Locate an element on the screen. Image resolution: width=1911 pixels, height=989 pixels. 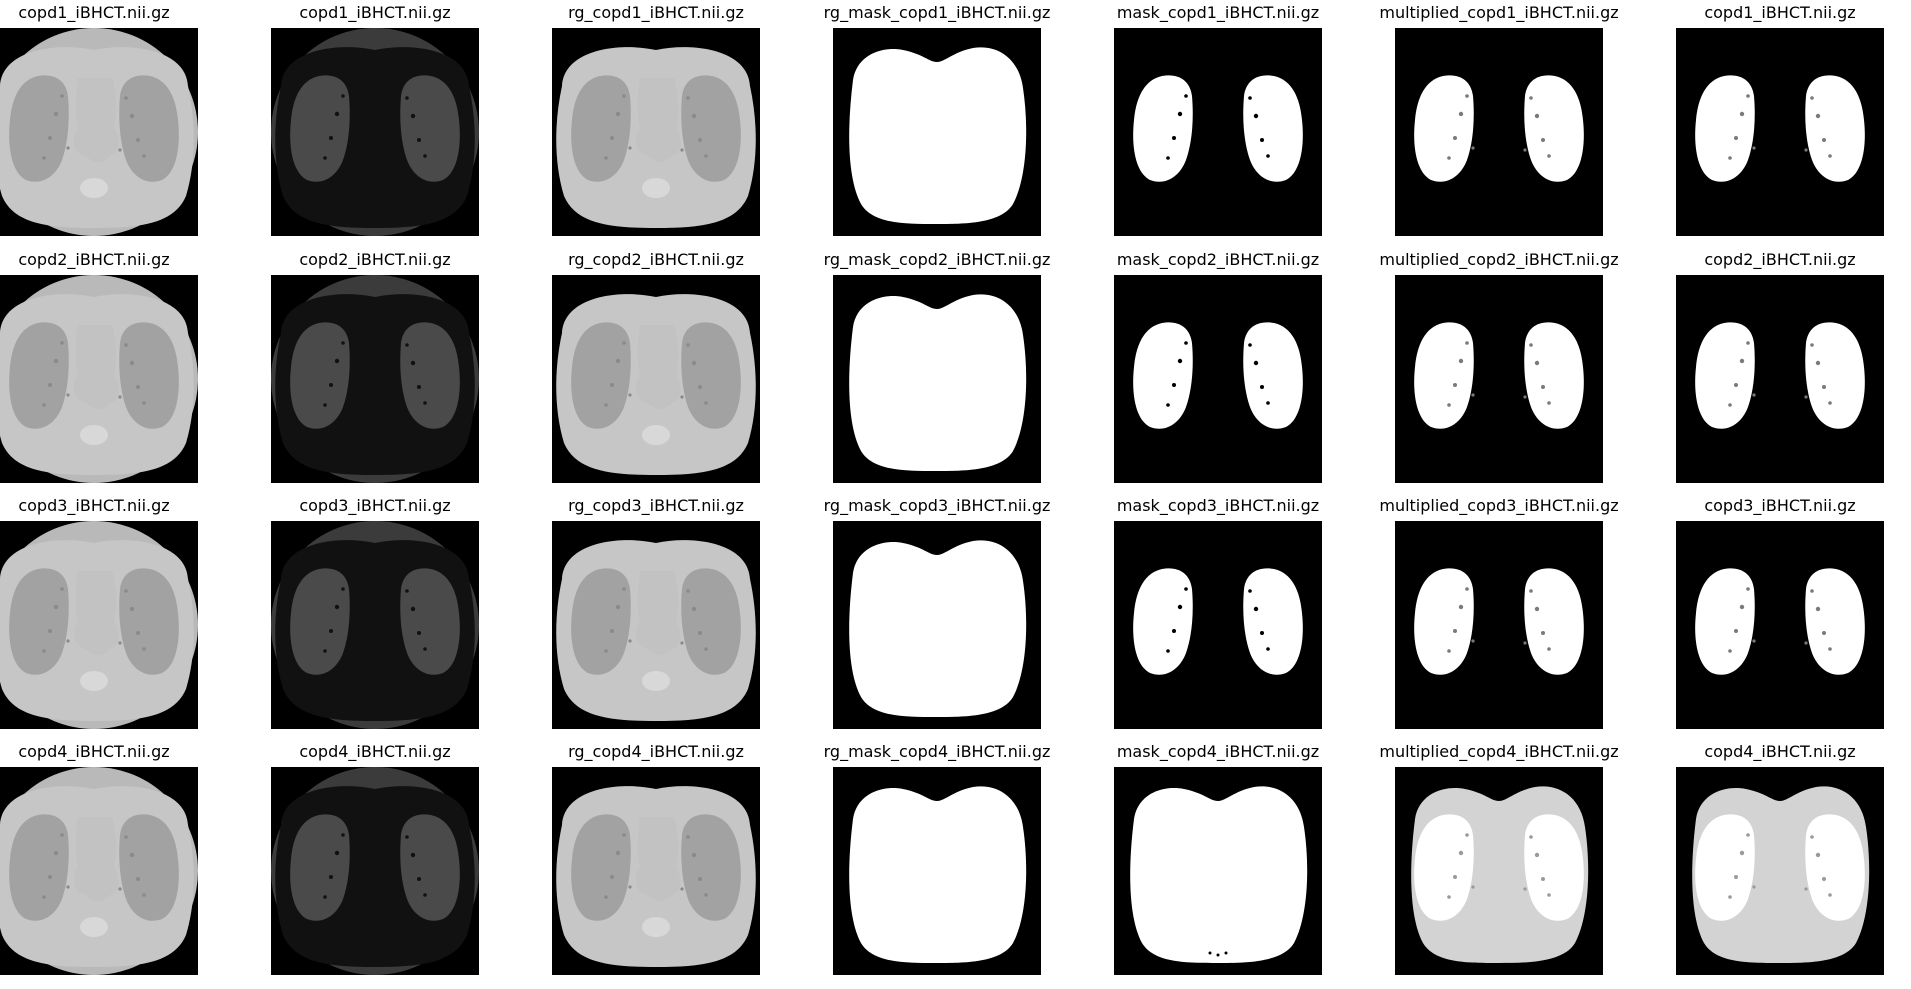
panel-title: multiplied_copd1_iBHCT.nii.gz is located at coordinates (1499, 12).